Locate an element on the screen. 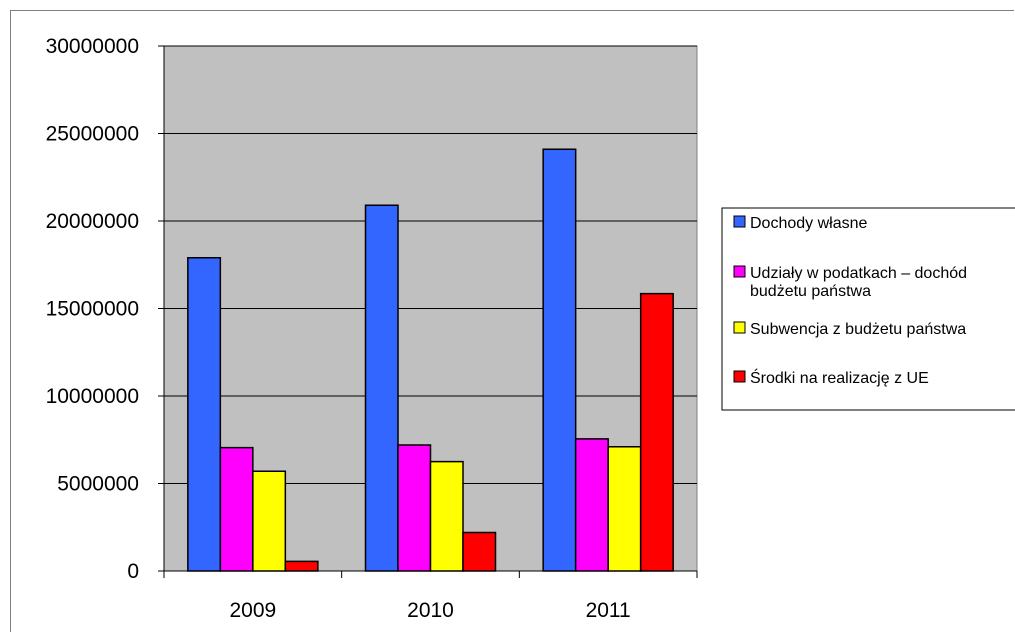 This screenshot has height=633, width=1015. legend-label-3: Subwencja z budżetu państwa is located at coordinates (858, 329).